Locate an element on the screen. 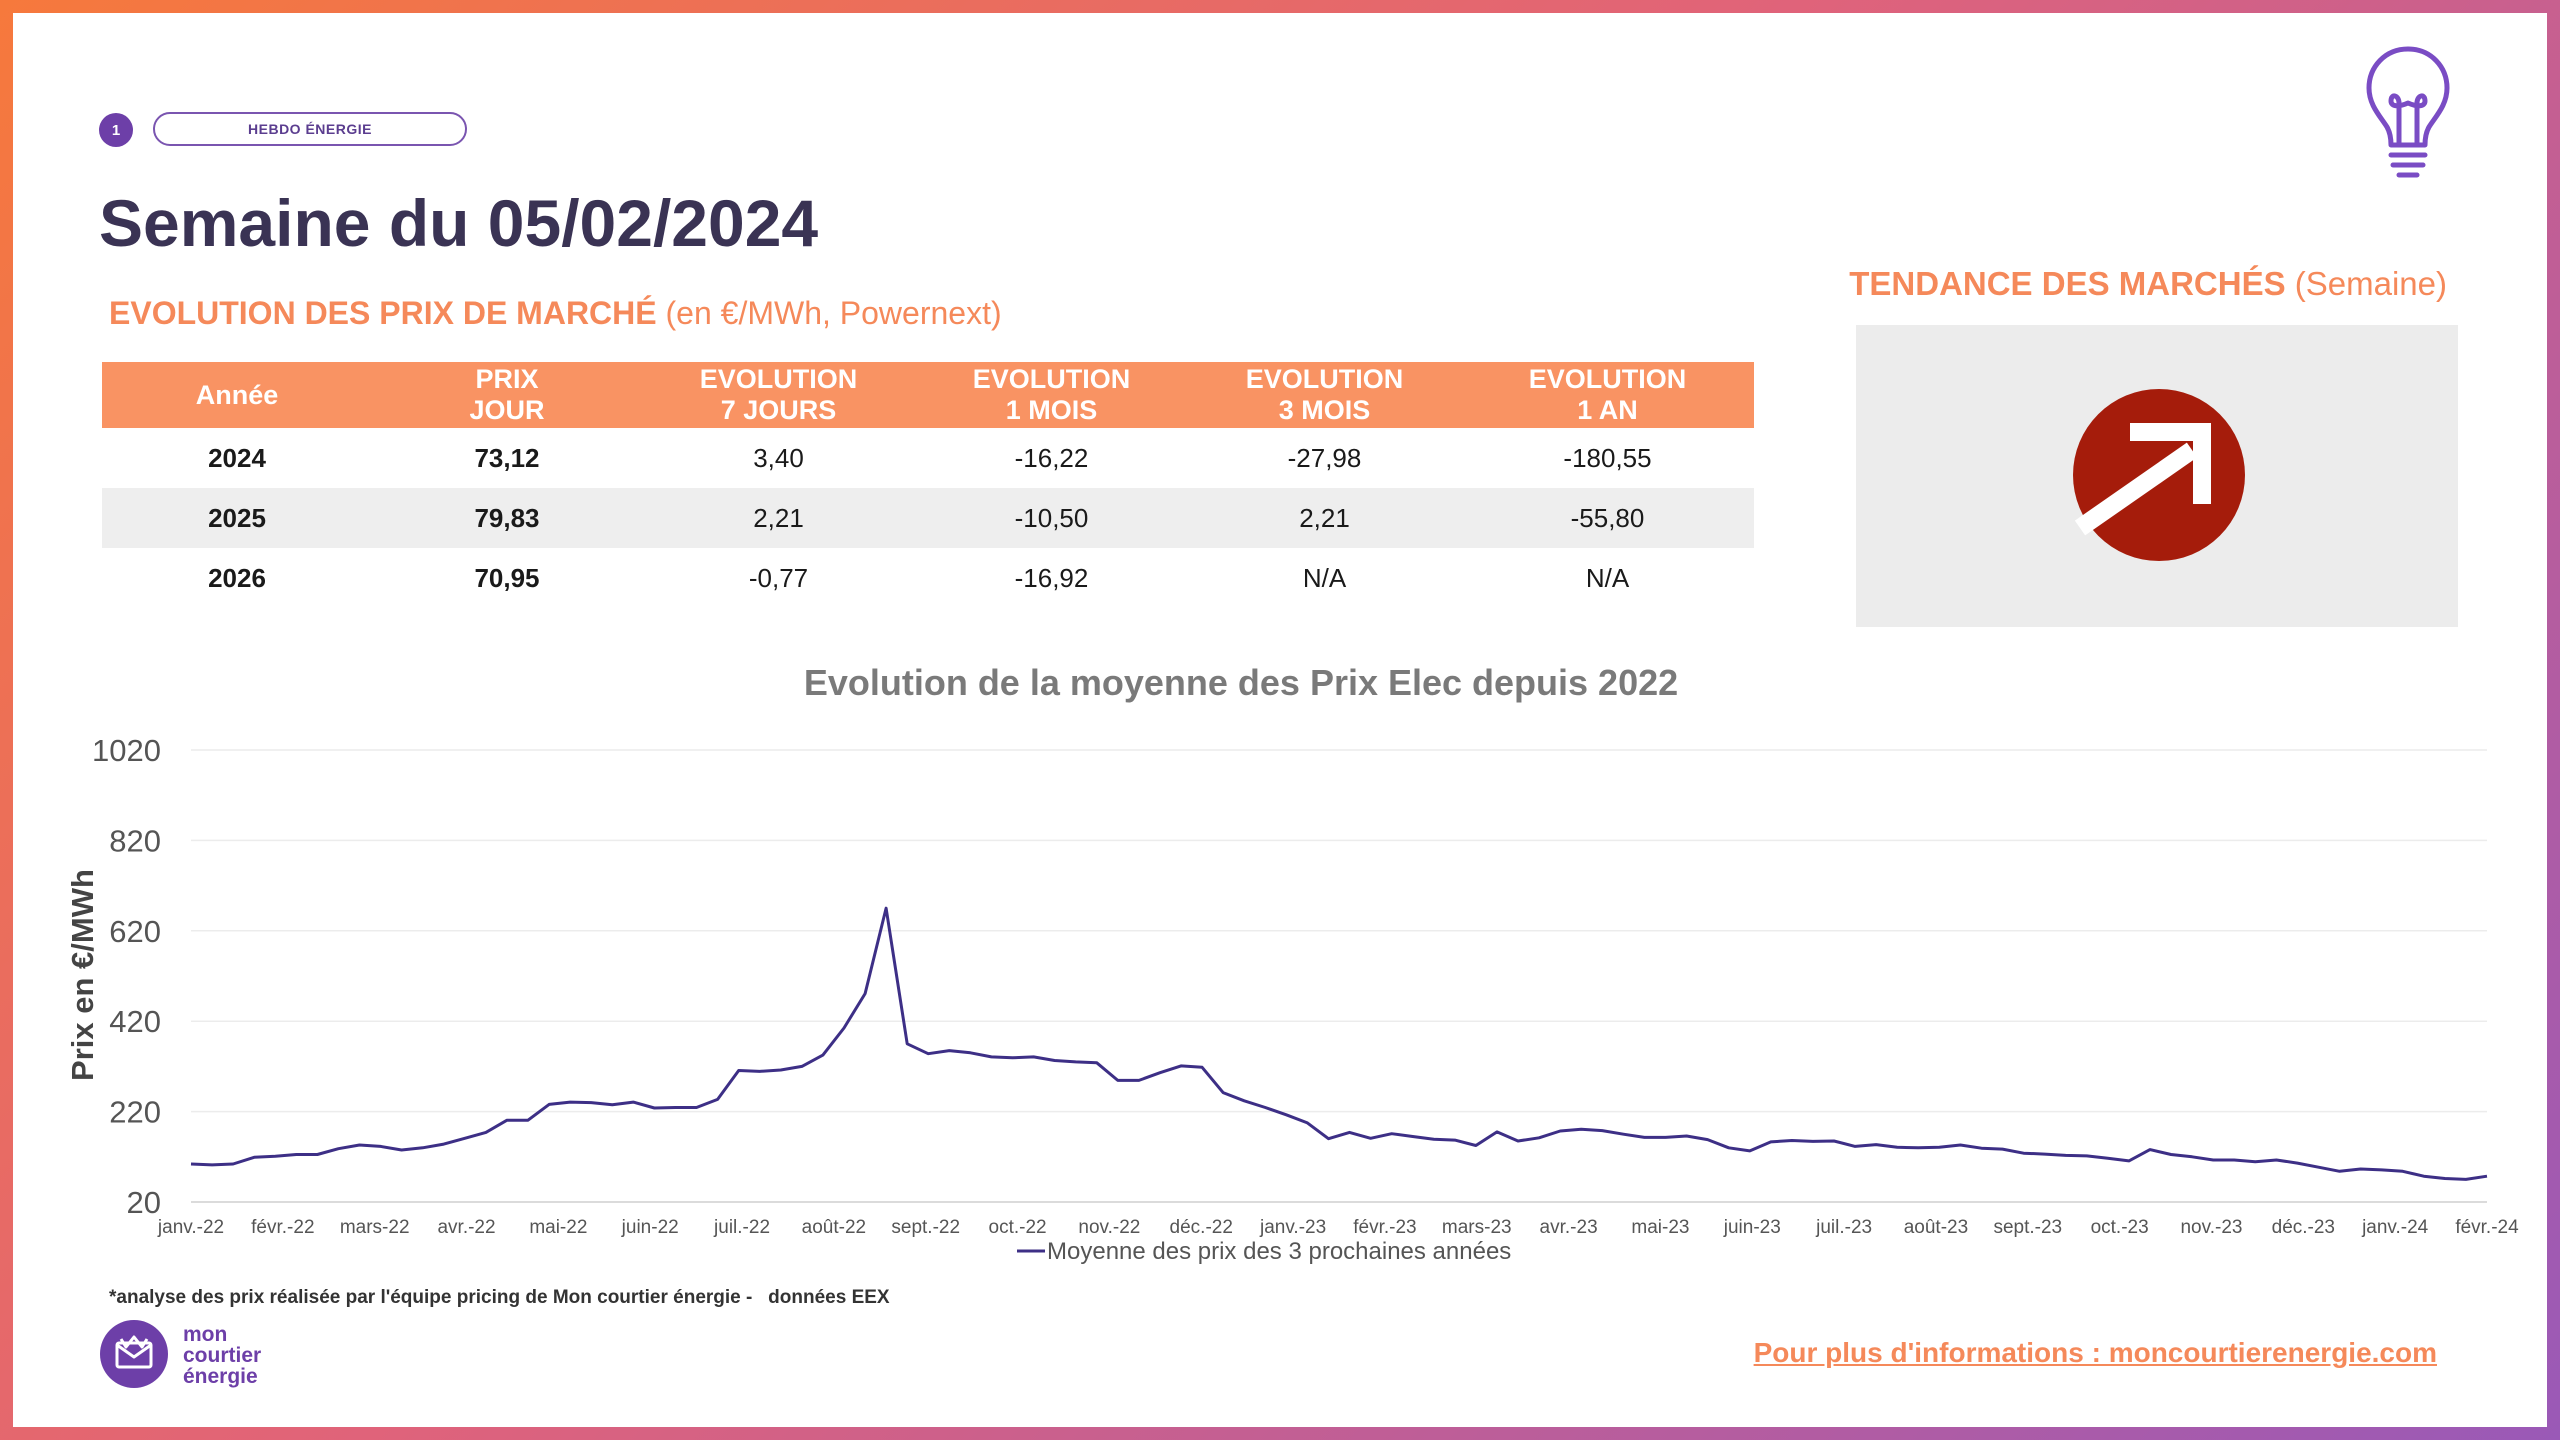 This screenshot has height=1440, width=2560. x-tick-label: févr.-24 is located at coordinates (2487, 1227).